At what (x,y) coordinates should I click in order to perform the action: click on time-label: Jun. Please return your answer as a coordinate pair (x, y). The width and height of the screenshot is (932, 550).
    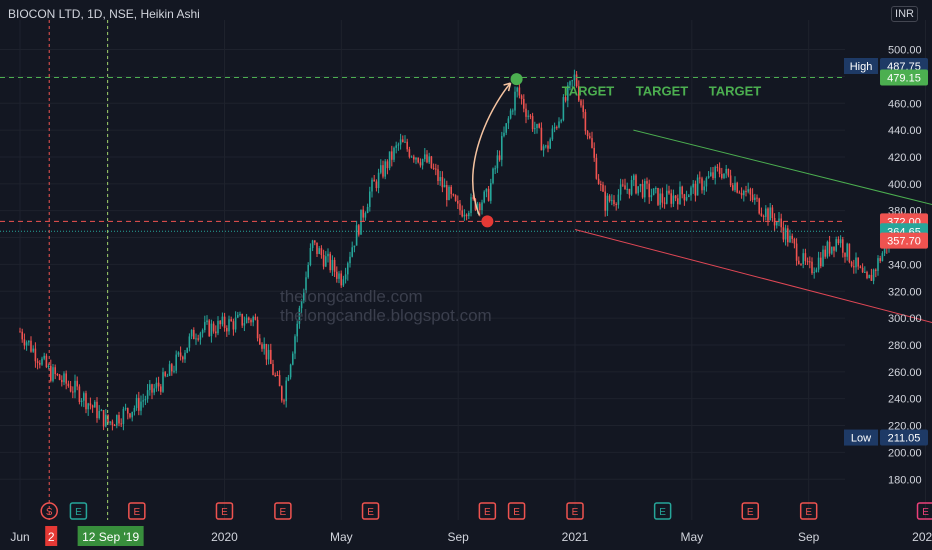
    Looking at the image, I should click on (19, 537).